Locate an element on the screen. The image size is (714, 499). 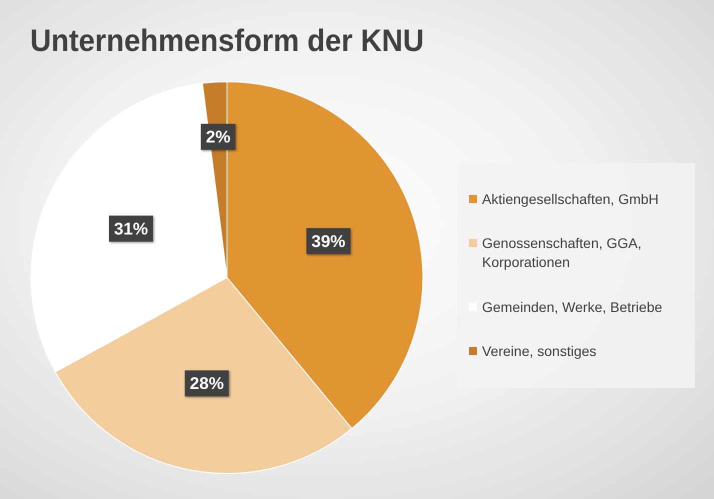
legend-label: Gemeinden, Werke, Betriebe is located at coordinates (572, 307).